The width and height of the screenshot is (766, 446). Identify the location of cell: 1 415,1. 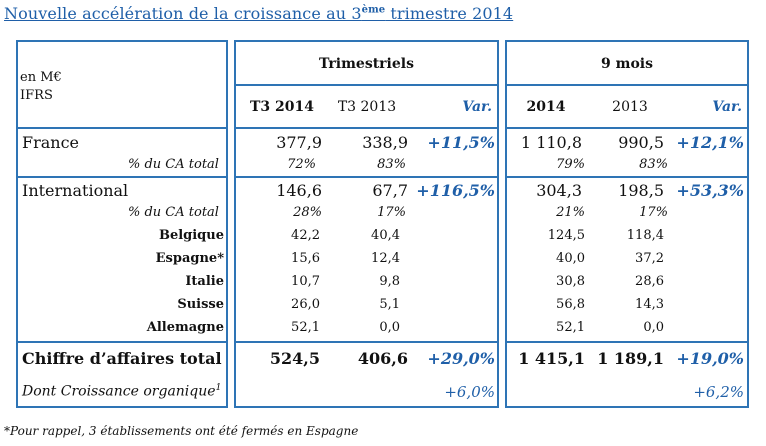
(551, 358).